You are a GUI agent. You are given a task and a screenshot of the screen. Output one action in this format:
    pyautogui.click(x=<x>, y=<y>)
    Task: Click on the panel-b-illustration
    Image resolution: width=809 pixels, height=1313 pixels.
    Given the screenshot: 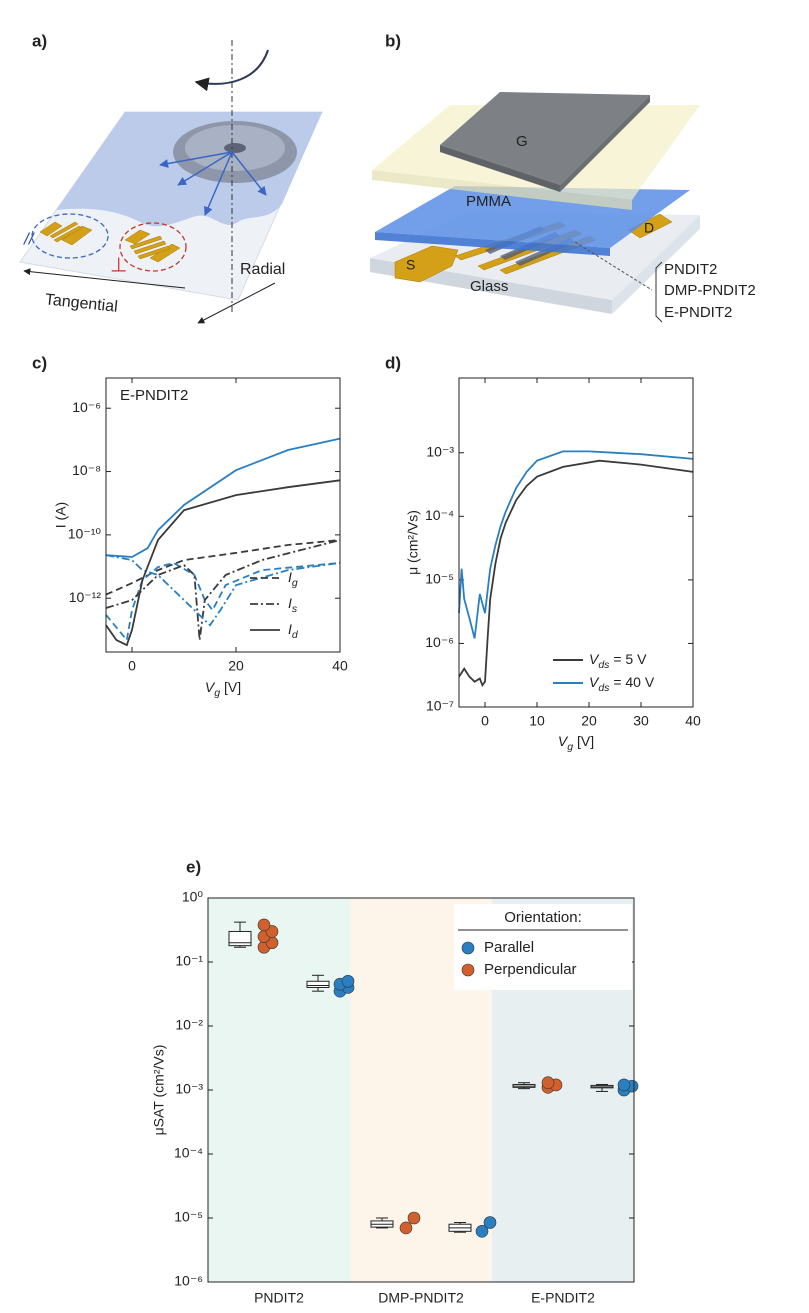 What is the action you would take?
    pyautogui.click(x=535, y=207)
    